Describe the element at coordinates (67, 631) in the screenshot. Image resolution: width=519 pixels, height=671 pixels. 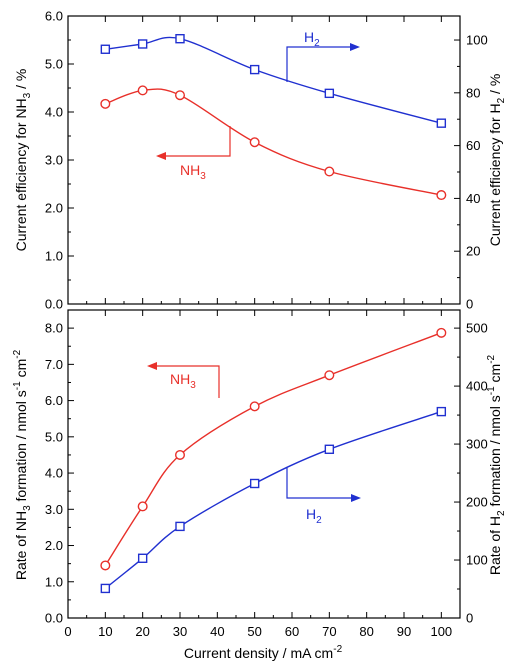
I see `x-tick-label: 0` at that location.